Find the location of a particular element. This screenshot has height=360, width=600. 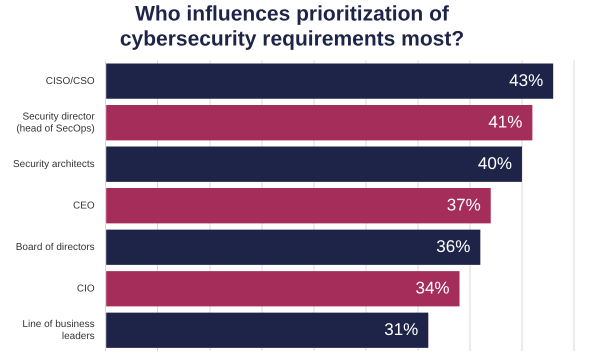

data-label: 41% is located at coordinates (505, 122).